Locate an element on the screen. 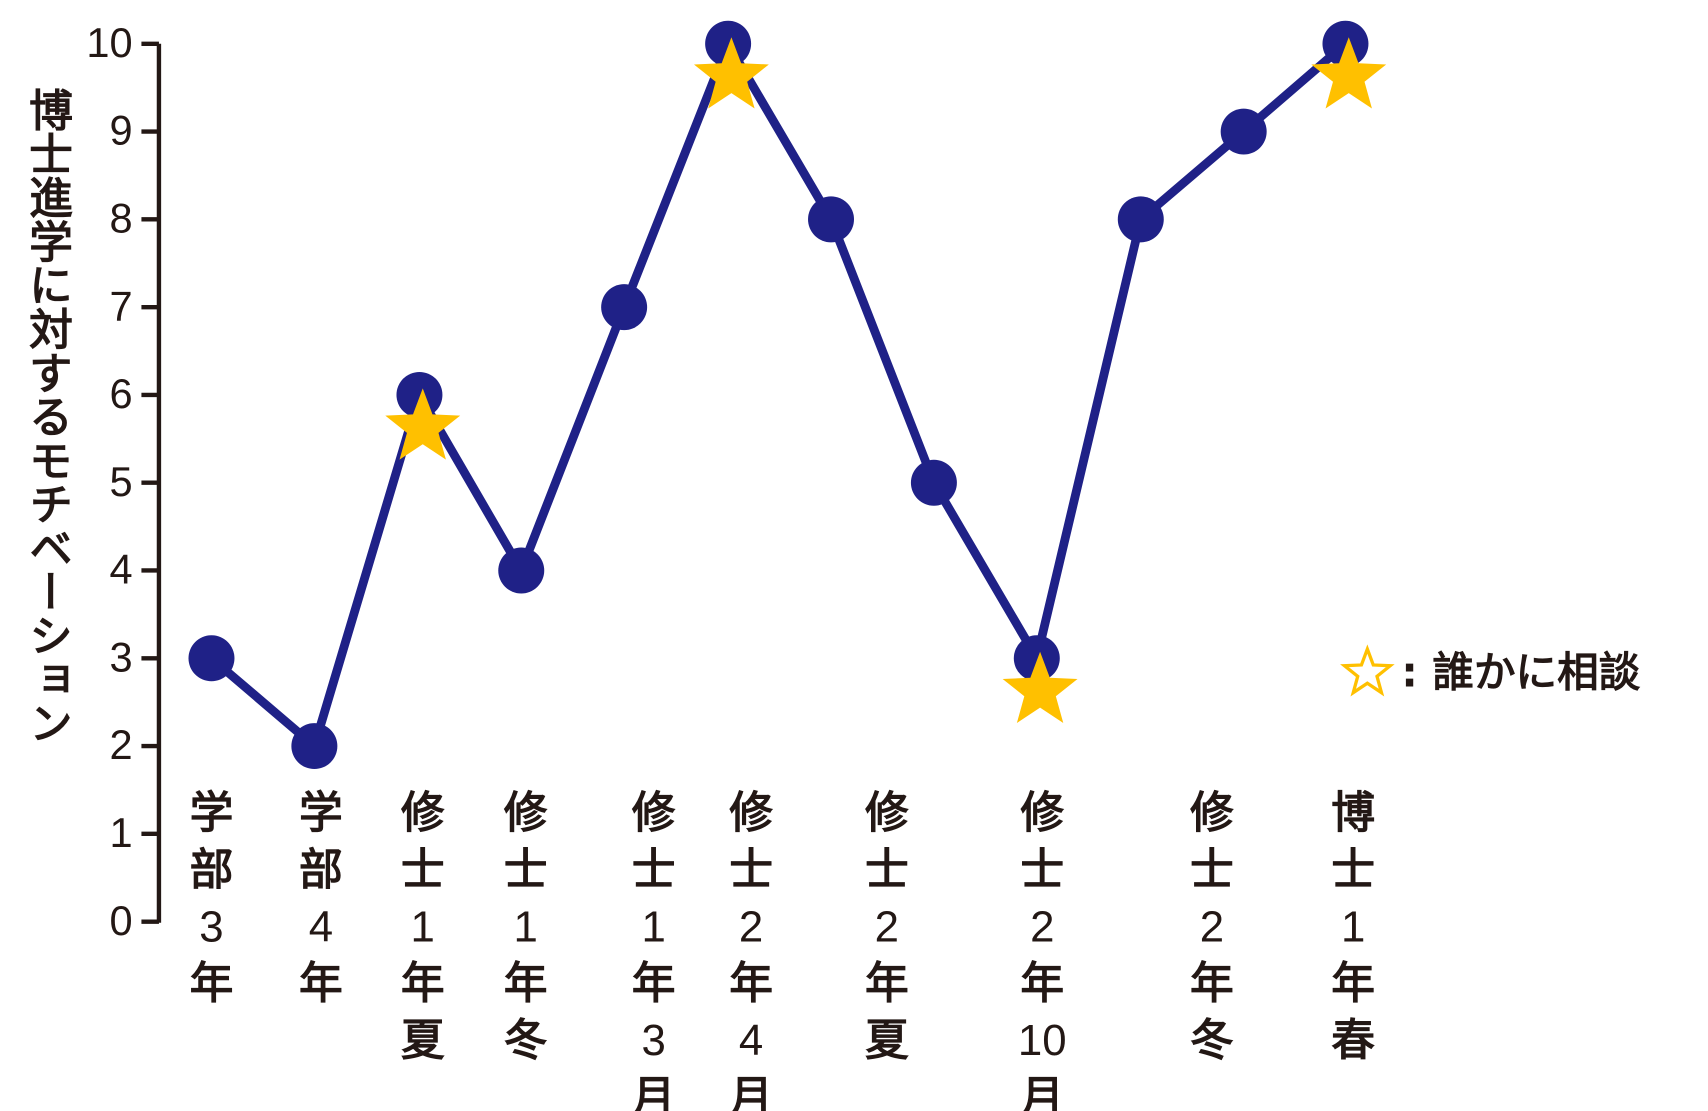 Image resolution: width=1708 pixels, height=1111 pixels. y-tick-label: 5 is located at coordinates (121, 481).